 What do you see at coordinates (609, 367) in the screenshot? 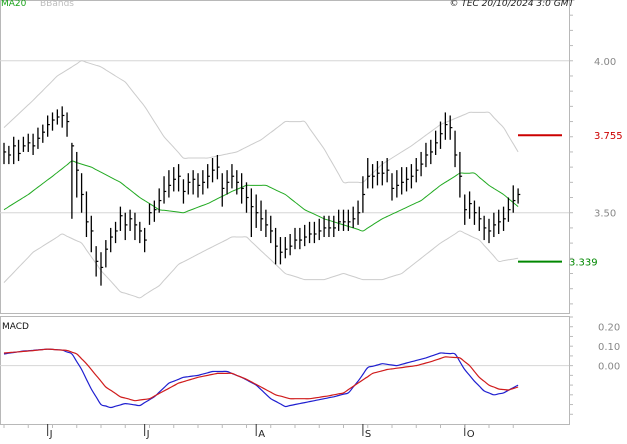
I see `macd-tick-label: 0.00` at bounding box center [609, 367].